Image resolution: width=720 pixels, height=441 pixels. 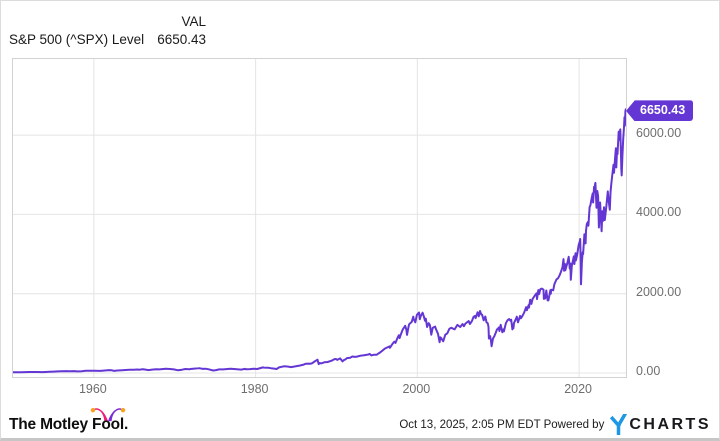 What do you see at coordinates (254, 389) in the screenshot?
I see `x-tick-label: 1980` at bounding box center [254, 389].